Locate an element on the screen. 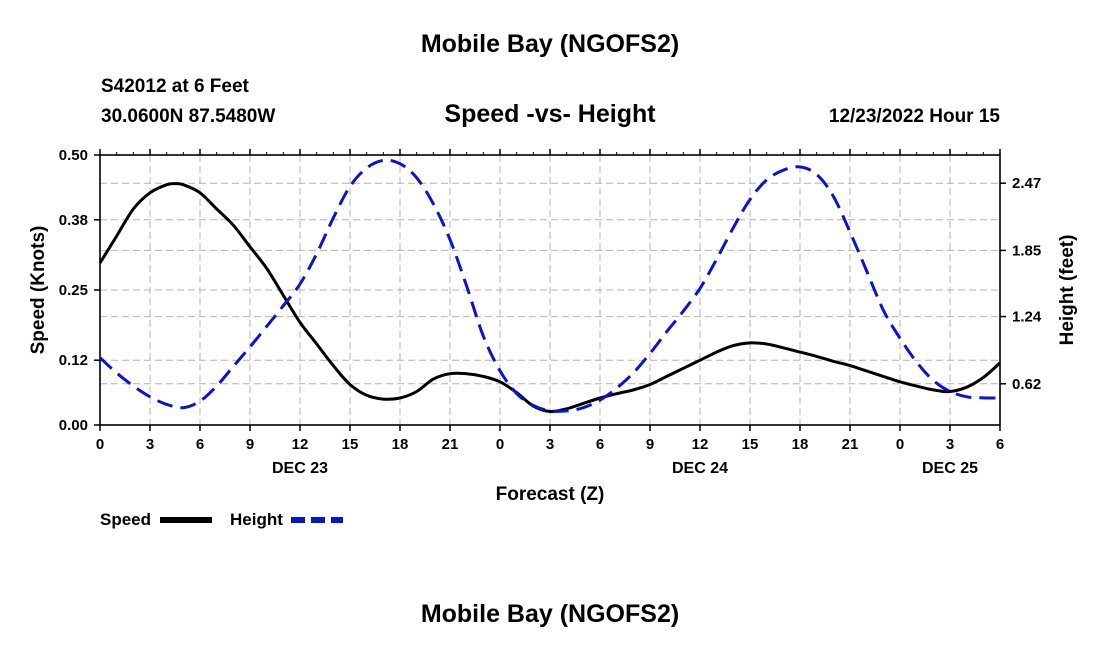 The image size is (1100, 650). y2-axis-label: Height (feet) is located at coordinates (1067, 290).